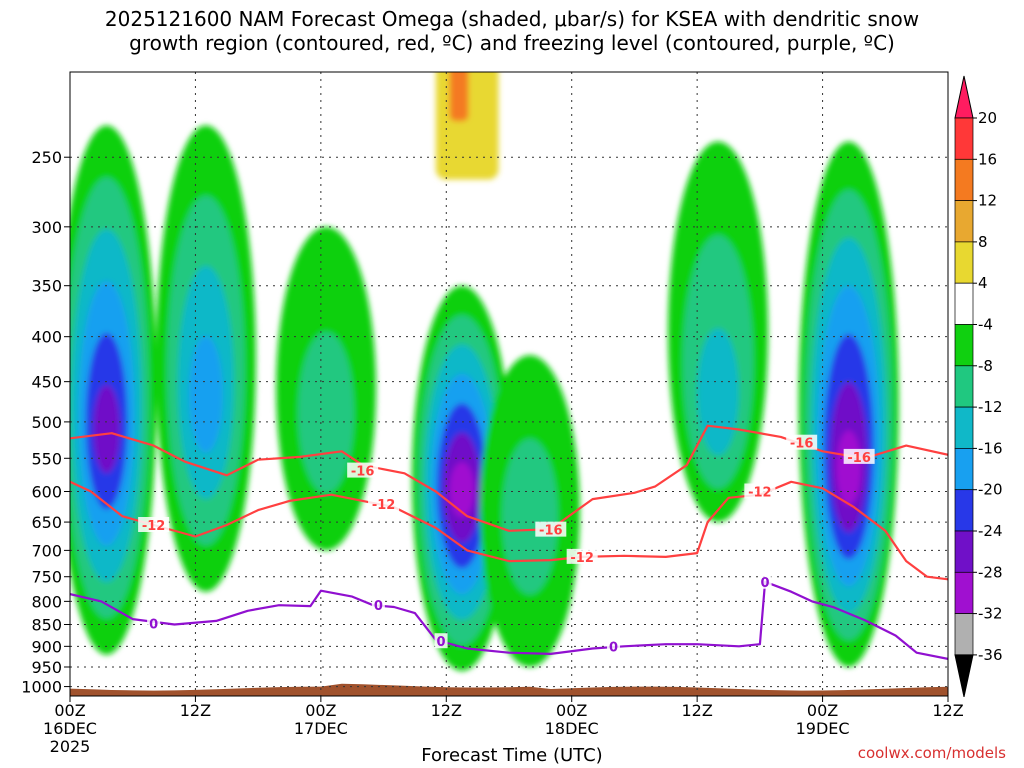 The height and width of the screenshot is (768, 1024). I want to click on x-tick-date-48: 18DEC, so click(572, 728).